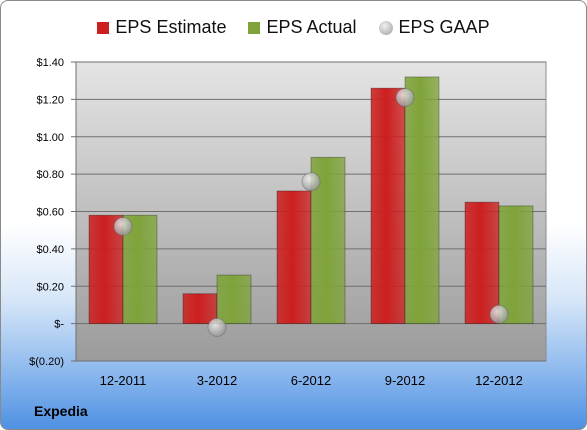  I want to click on x-category-label: 9-2012, so click(405, 380).